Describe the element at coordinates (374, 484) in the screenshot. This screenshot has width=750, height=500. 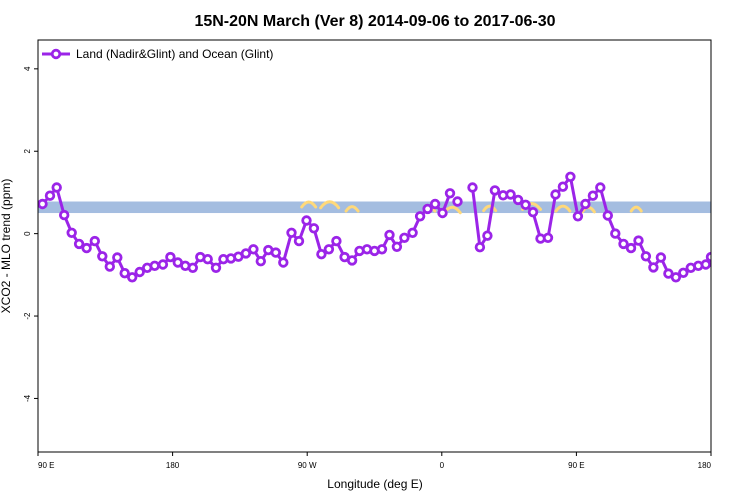
I see `x-axis-label: Longitude (deg E)` at that location.